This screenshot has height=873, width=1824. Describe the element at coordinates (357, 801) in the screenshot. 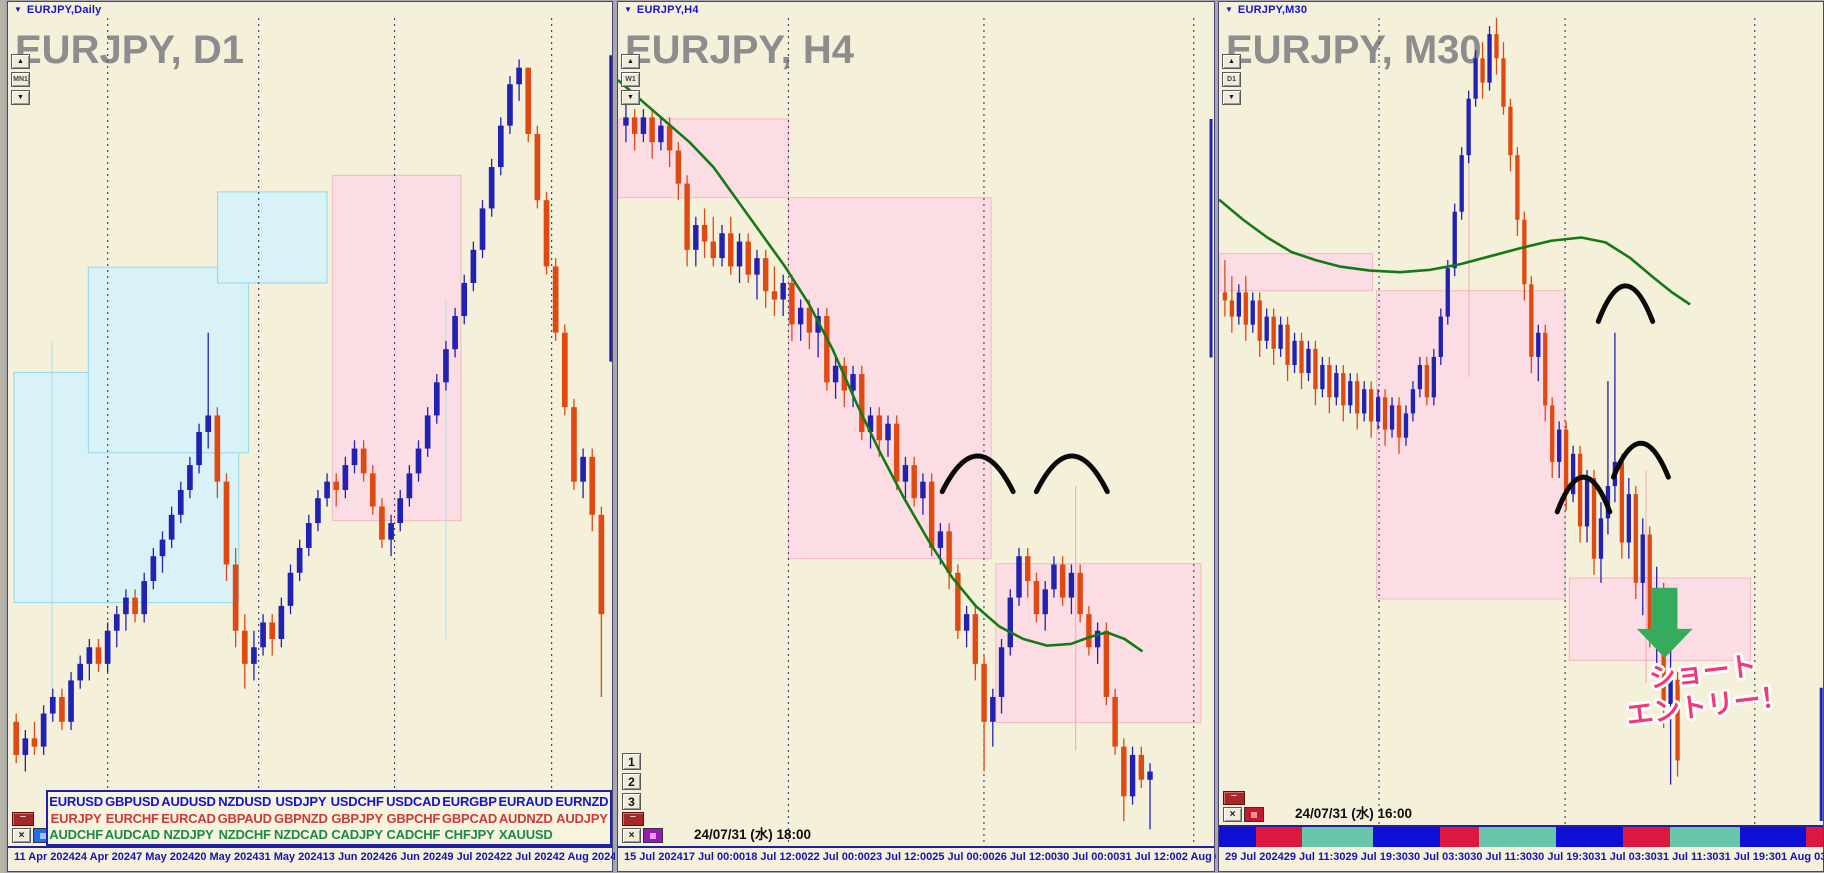

I see `currency-pair-label: USDCHF` at that location.